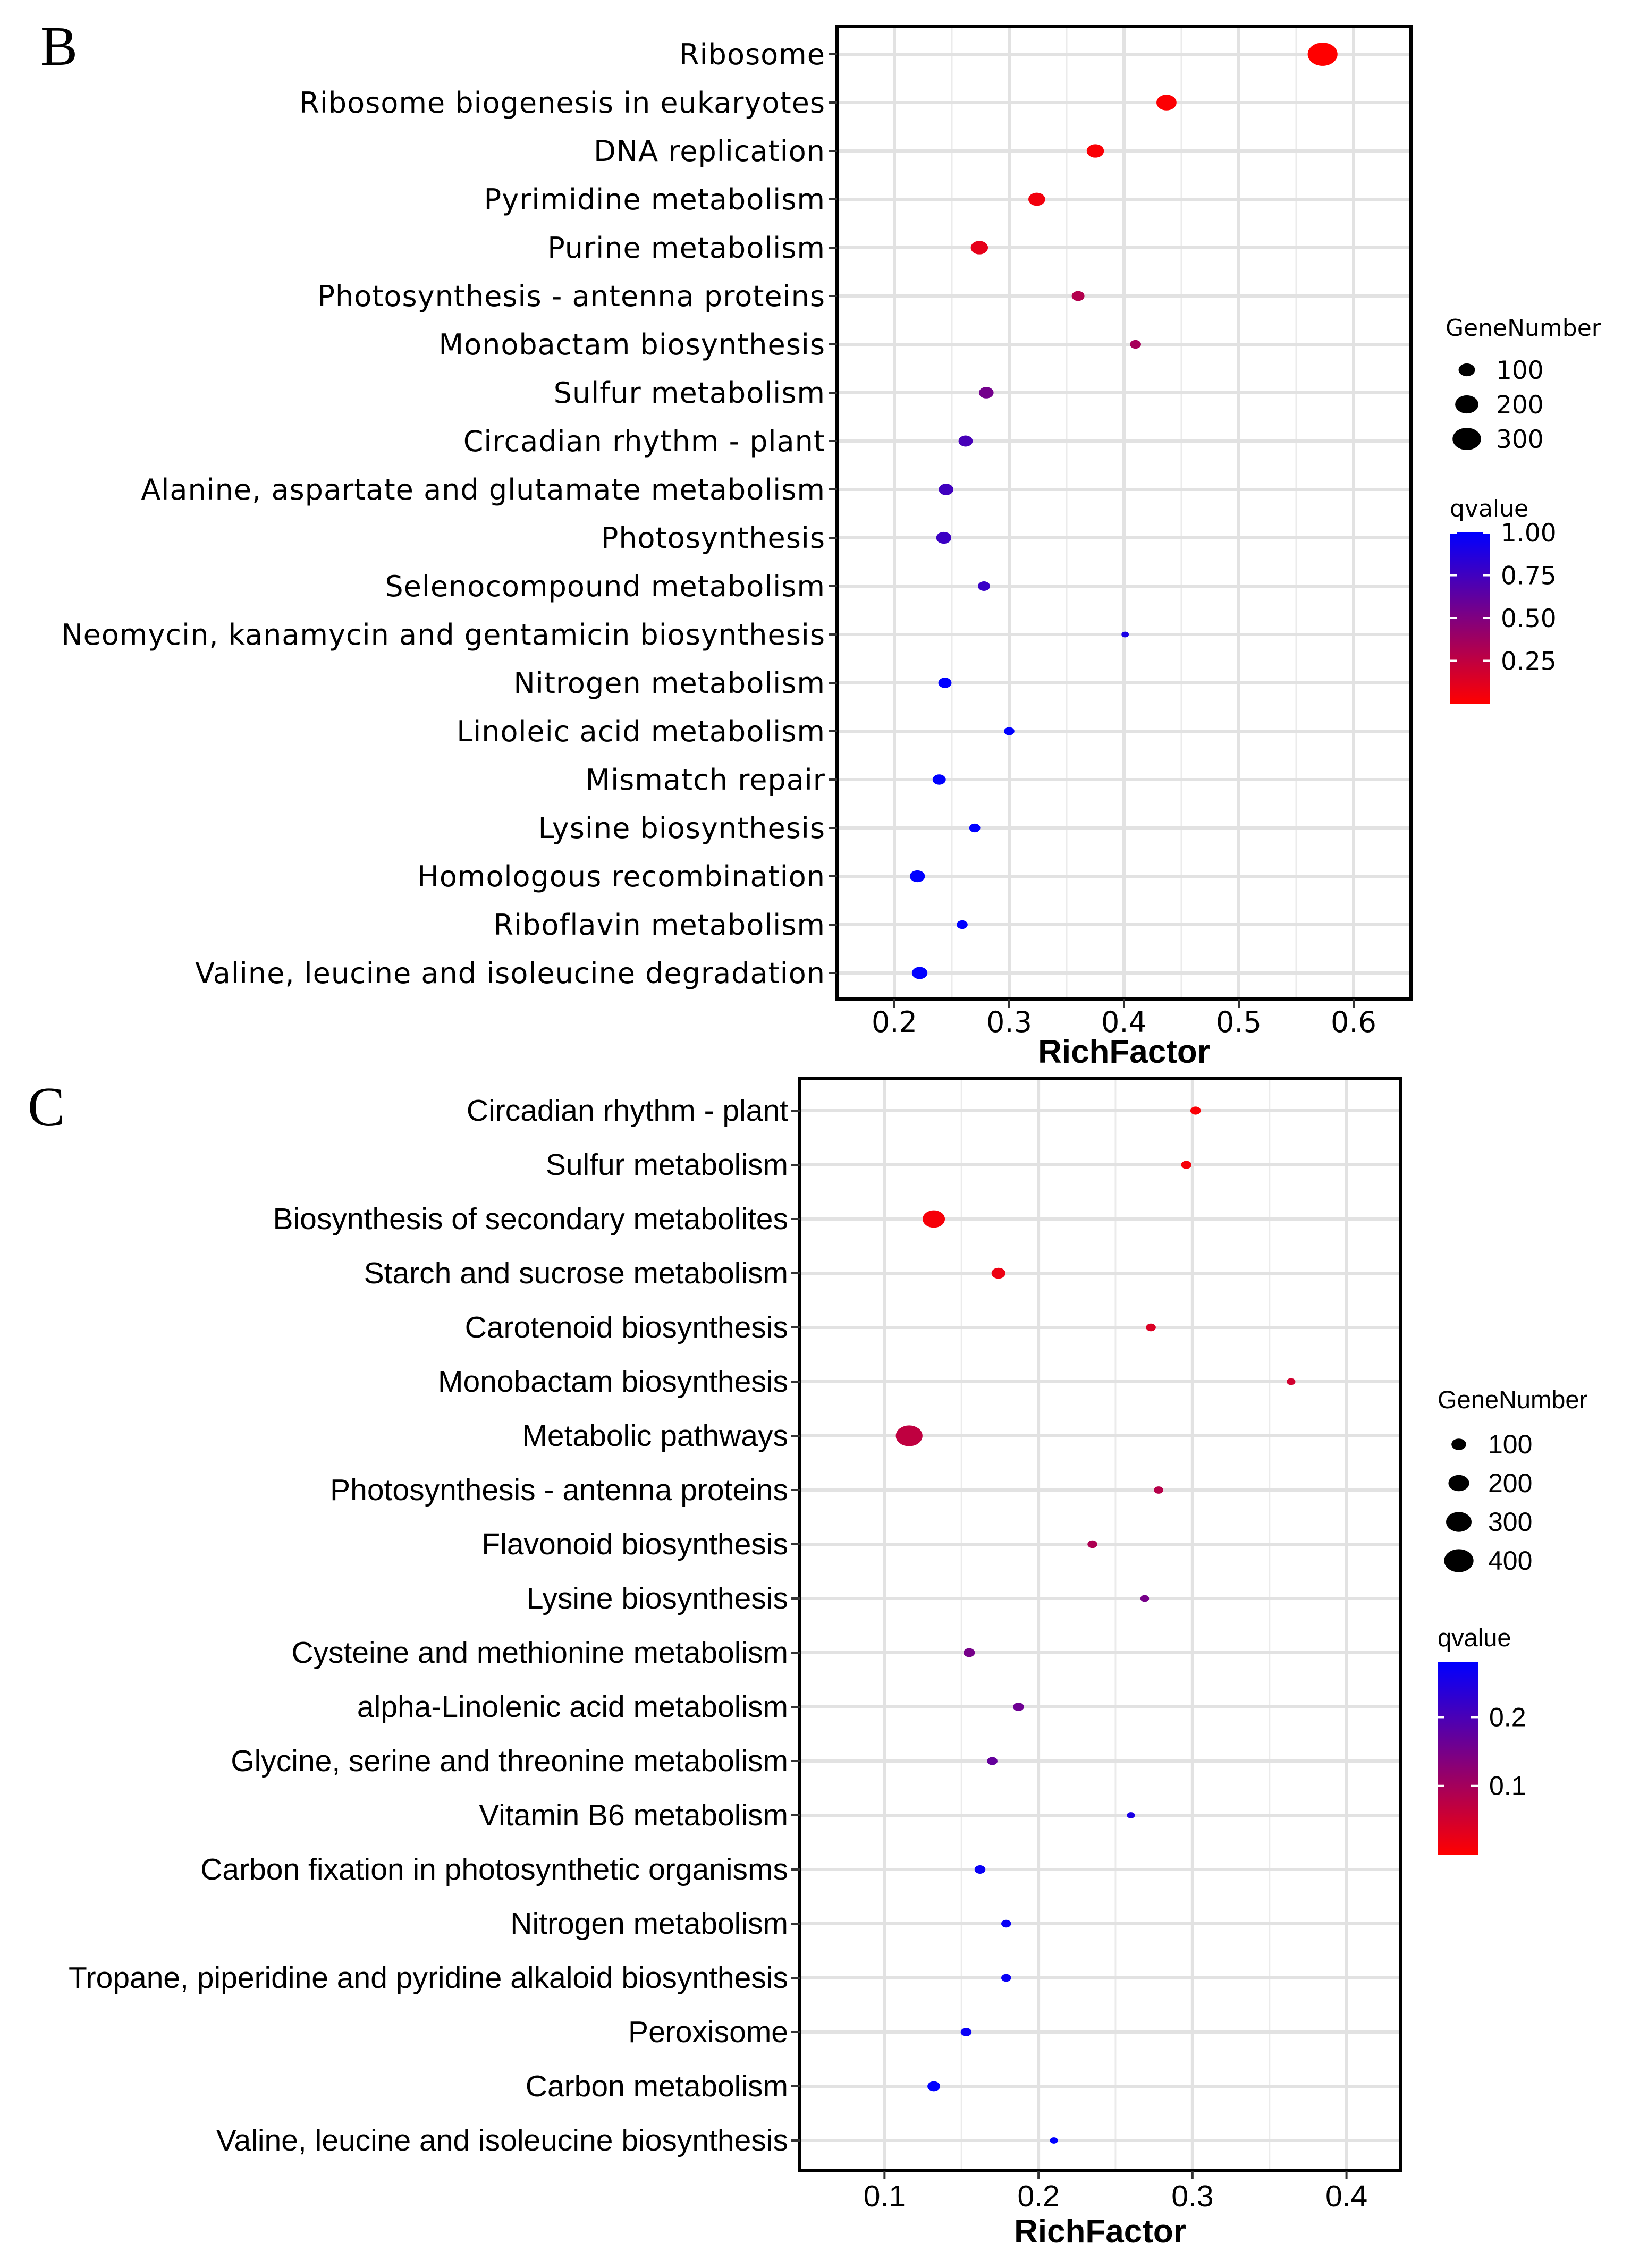 The image size is (1631, 2268). What do you see at coordinates (1529, 661) in the screenshot?
I see `color-legend-label: 0.25` at bounding box center [1529, 661].